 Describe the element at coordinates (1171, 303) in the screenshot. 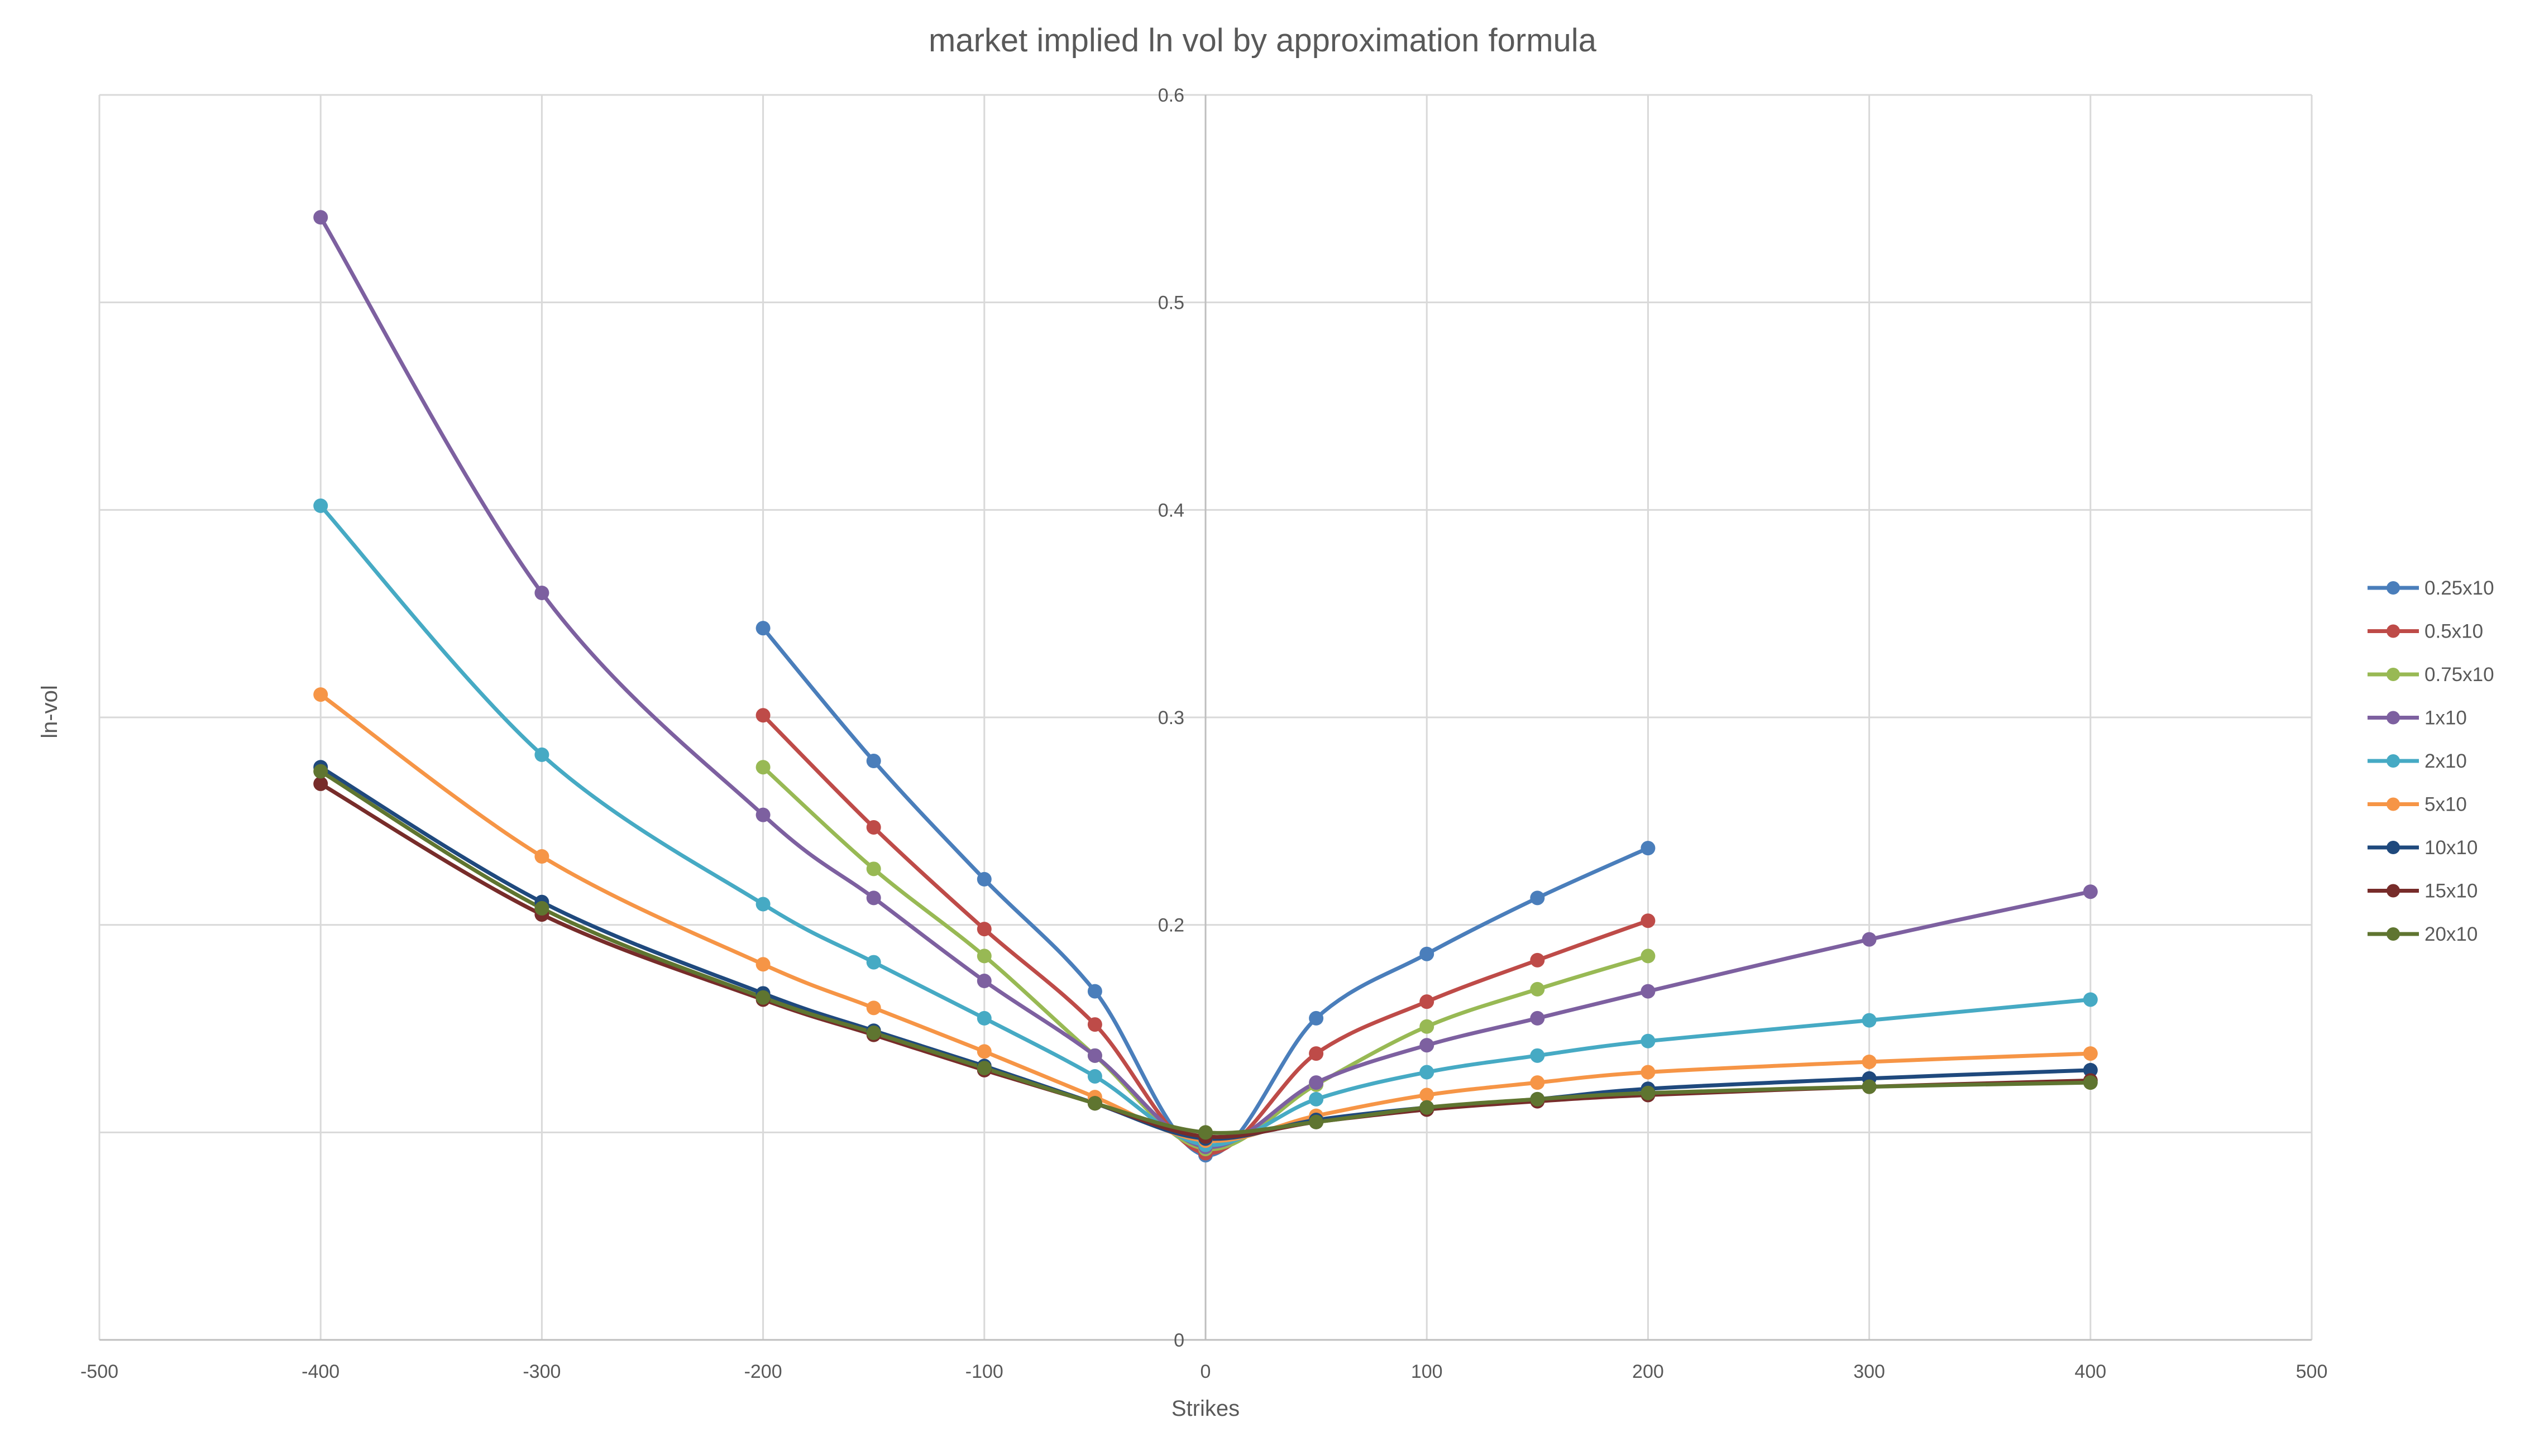

I see `y-tick-label: 0.5` at that location.